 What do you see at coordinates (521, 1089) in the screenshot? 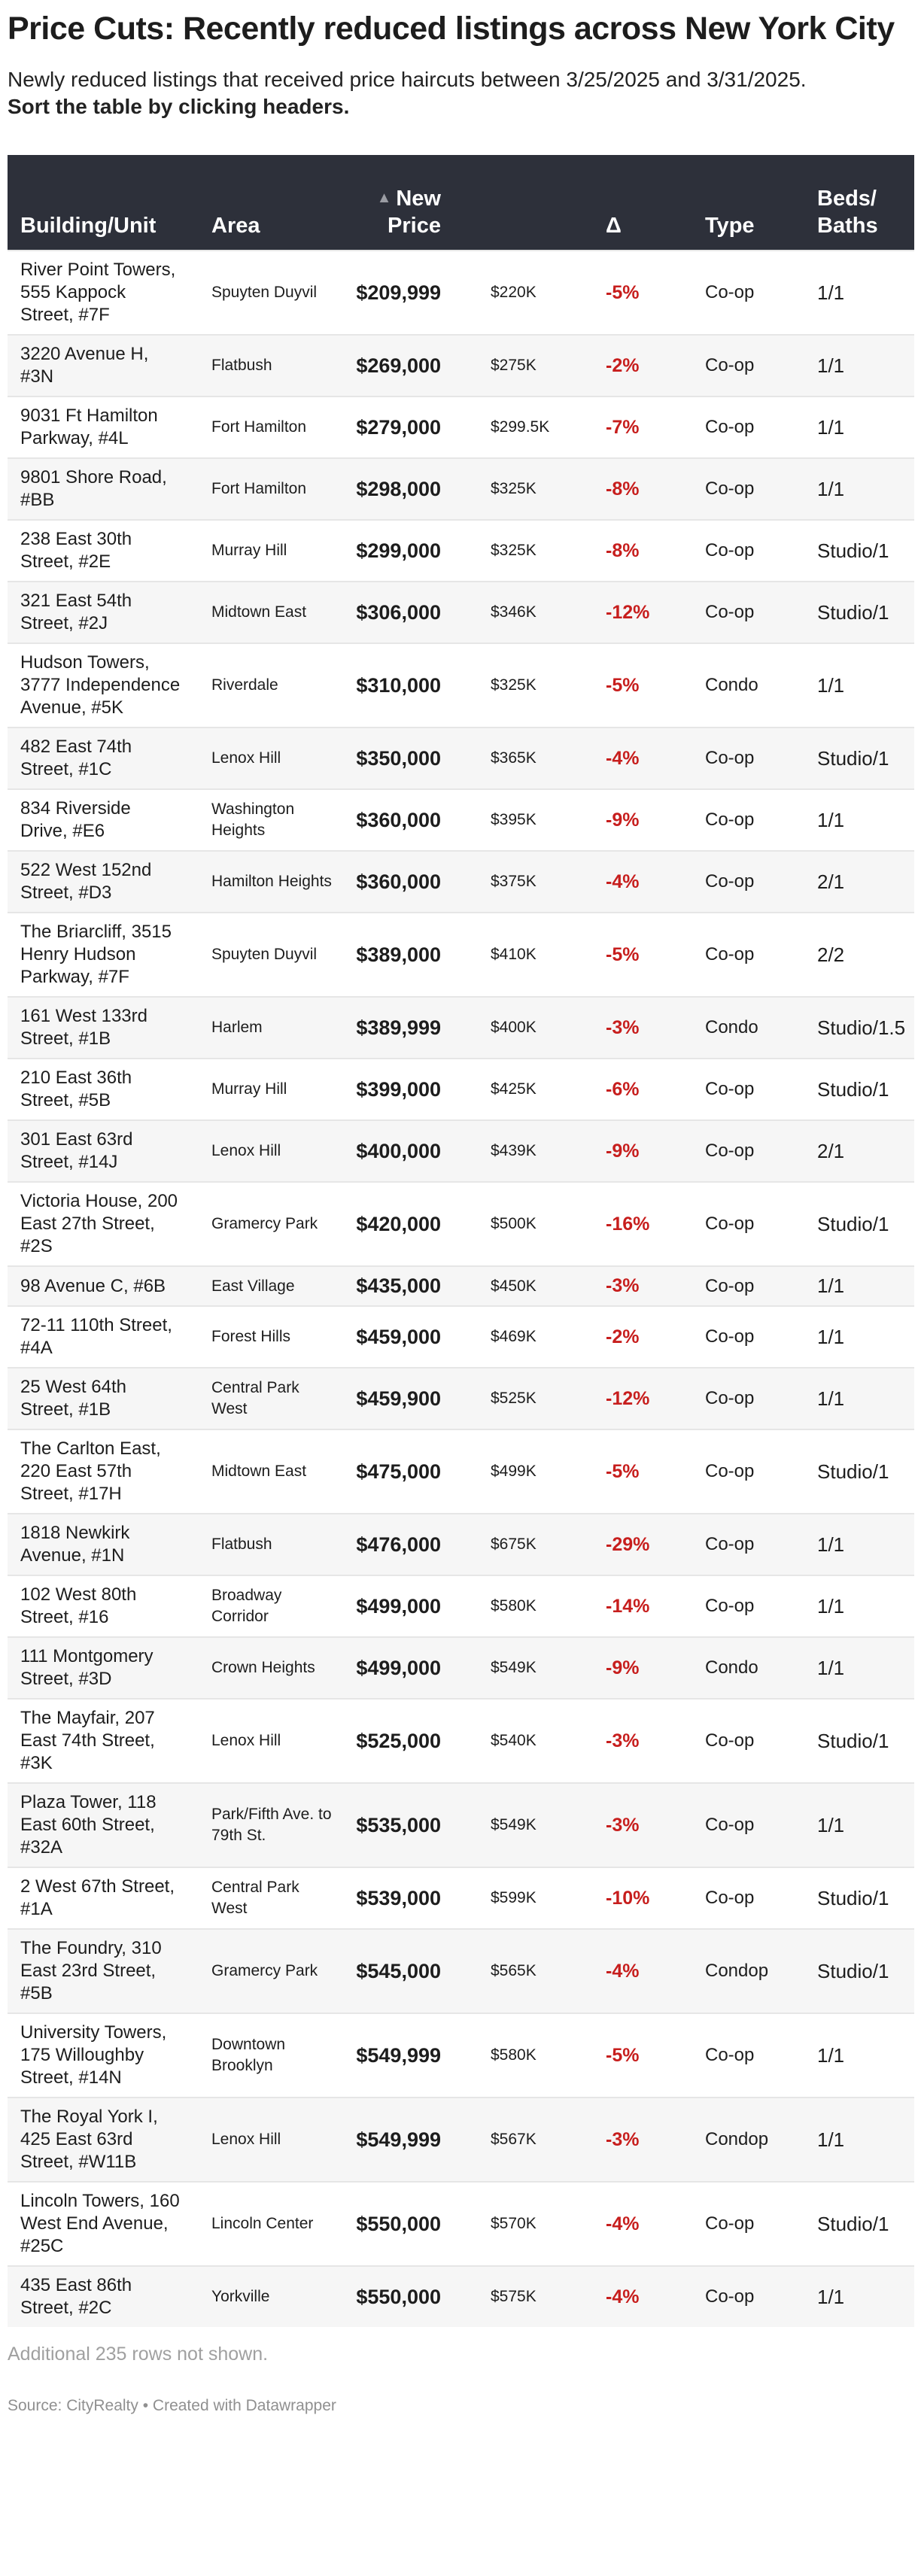
I see `old-price-cell: $425K` at bounding box center [521, 1089].